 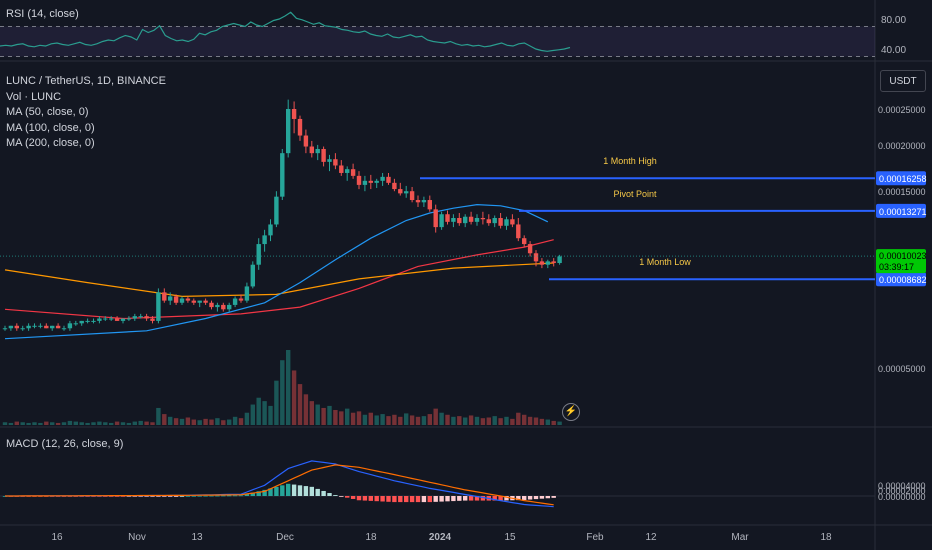 I want to click on macd-tick-label: 0.00000000, so click(x=902, y=497).